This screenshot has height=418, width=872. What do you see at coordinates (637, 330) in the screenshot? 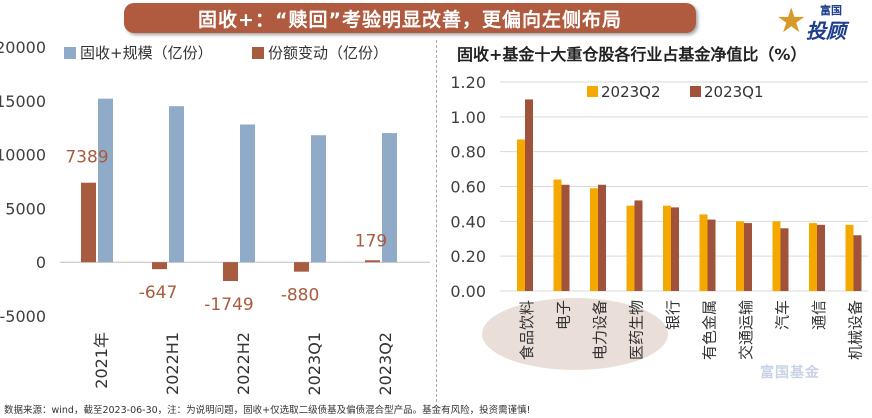
I see `x-tick-label: 医药生物` at bounding box center [637, 330].